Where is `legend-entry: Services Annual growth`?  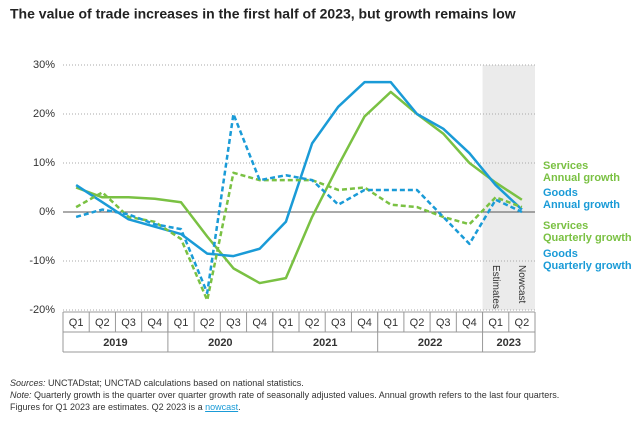 legend-entry: Services Annual growth is located at coordinates (581, 172).